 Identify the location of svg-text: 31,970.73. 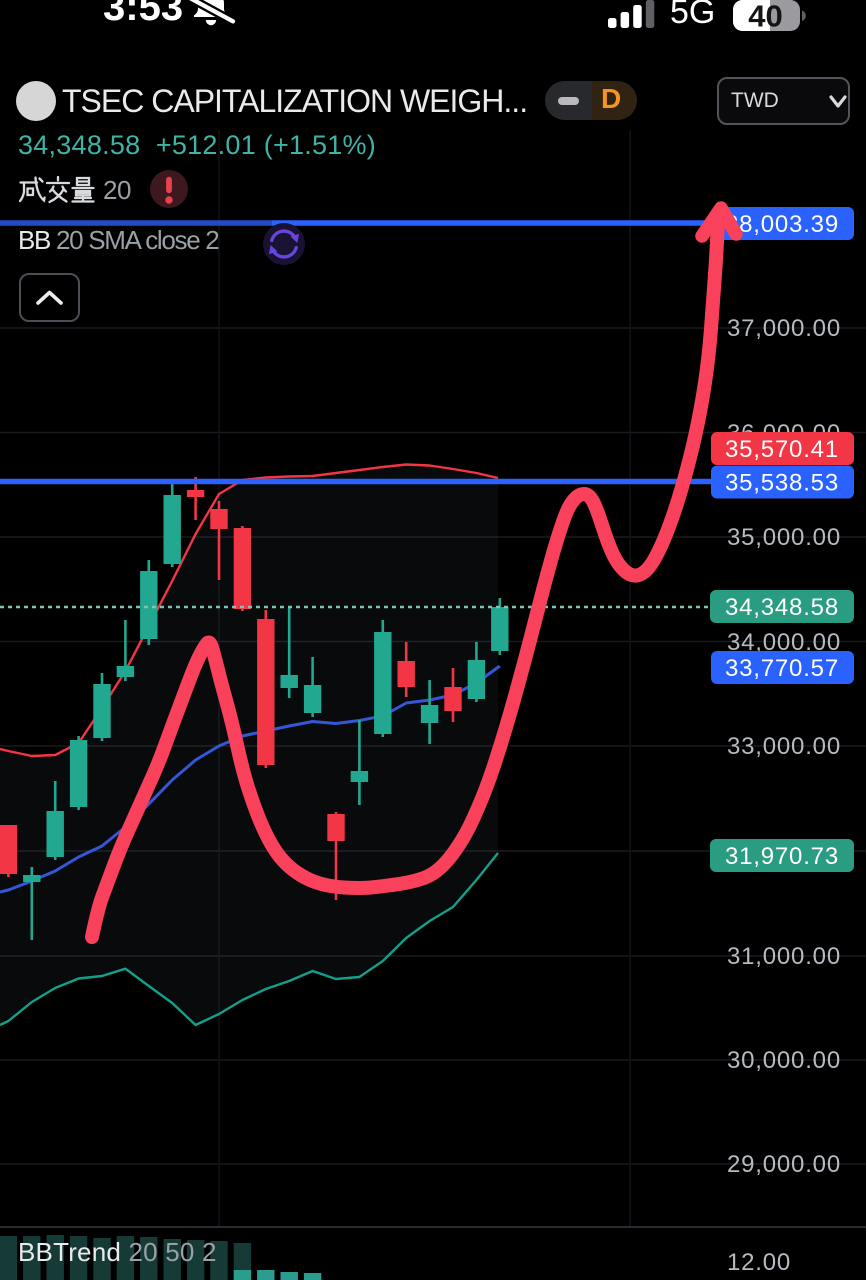
(782, 856).